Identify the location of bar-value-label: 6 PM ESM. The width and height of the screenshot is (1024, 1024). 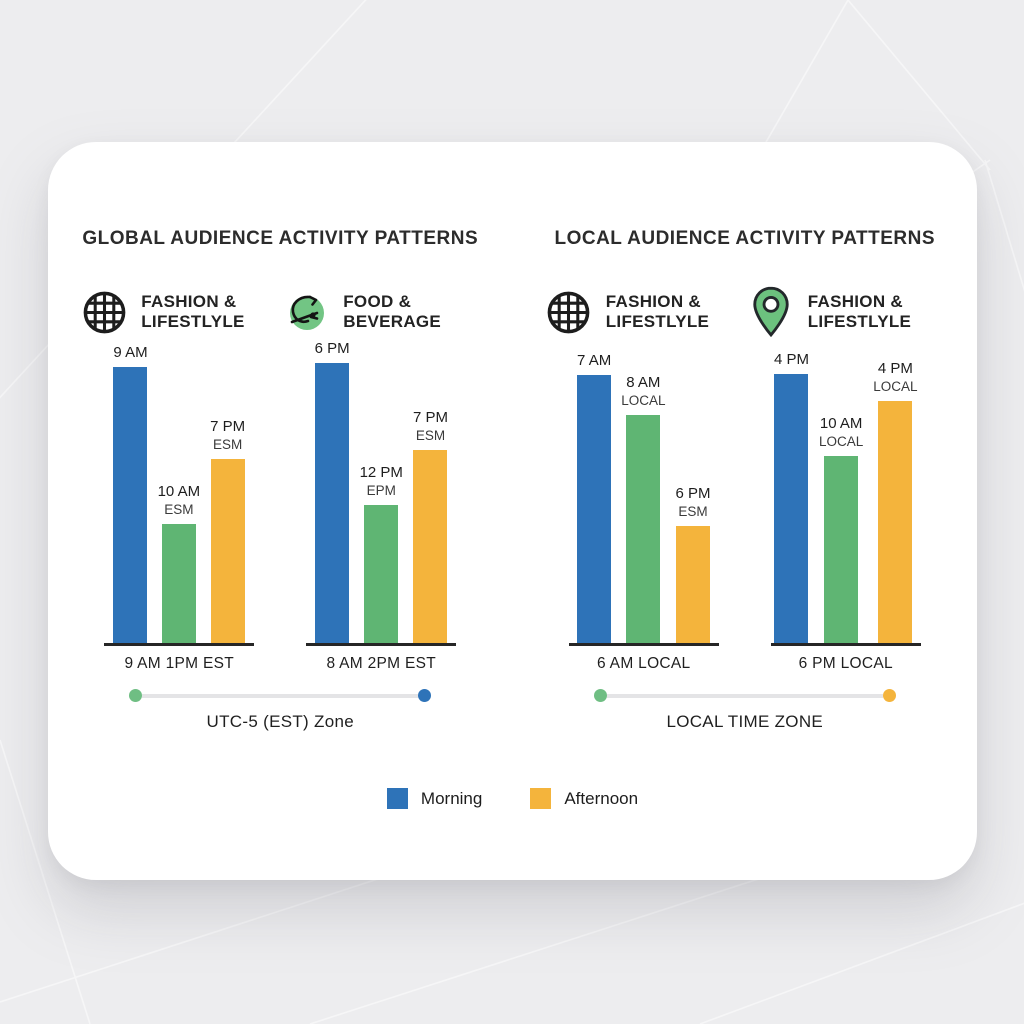
(693, 502).